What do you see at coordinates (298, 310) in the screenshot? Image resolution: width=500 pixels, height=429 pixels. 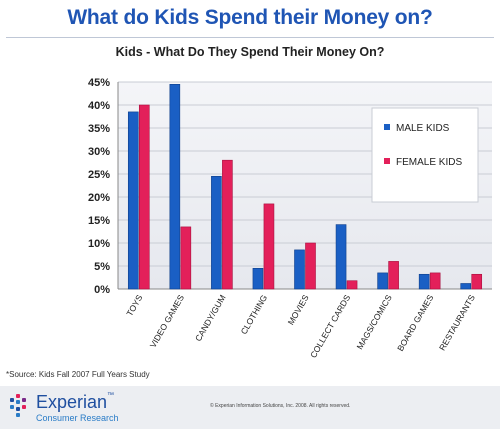 I see `x-category-label: MOVIES` at bounding box center [298, 310].